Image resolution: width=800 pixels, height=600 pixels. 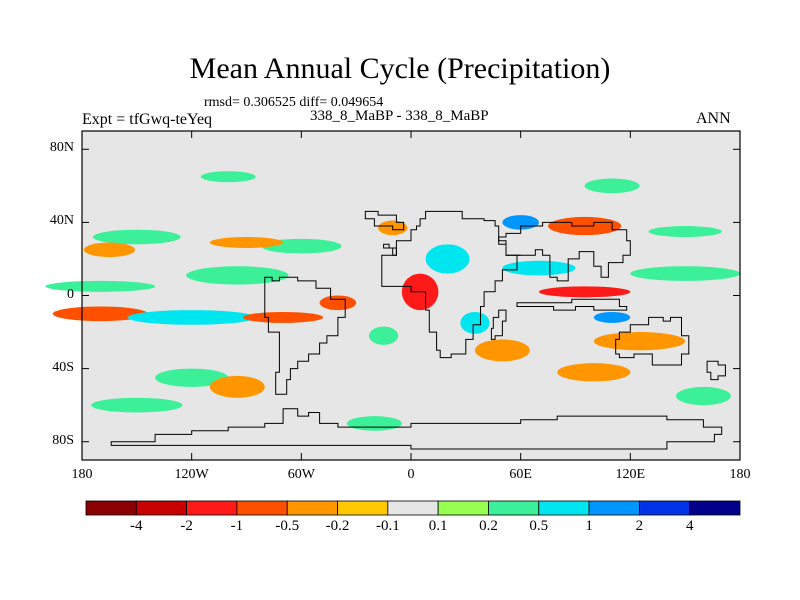 I want to click on rmsd-stats: rmsd= 0.306525 diff= 0.049654, so click(x=294, y=102).